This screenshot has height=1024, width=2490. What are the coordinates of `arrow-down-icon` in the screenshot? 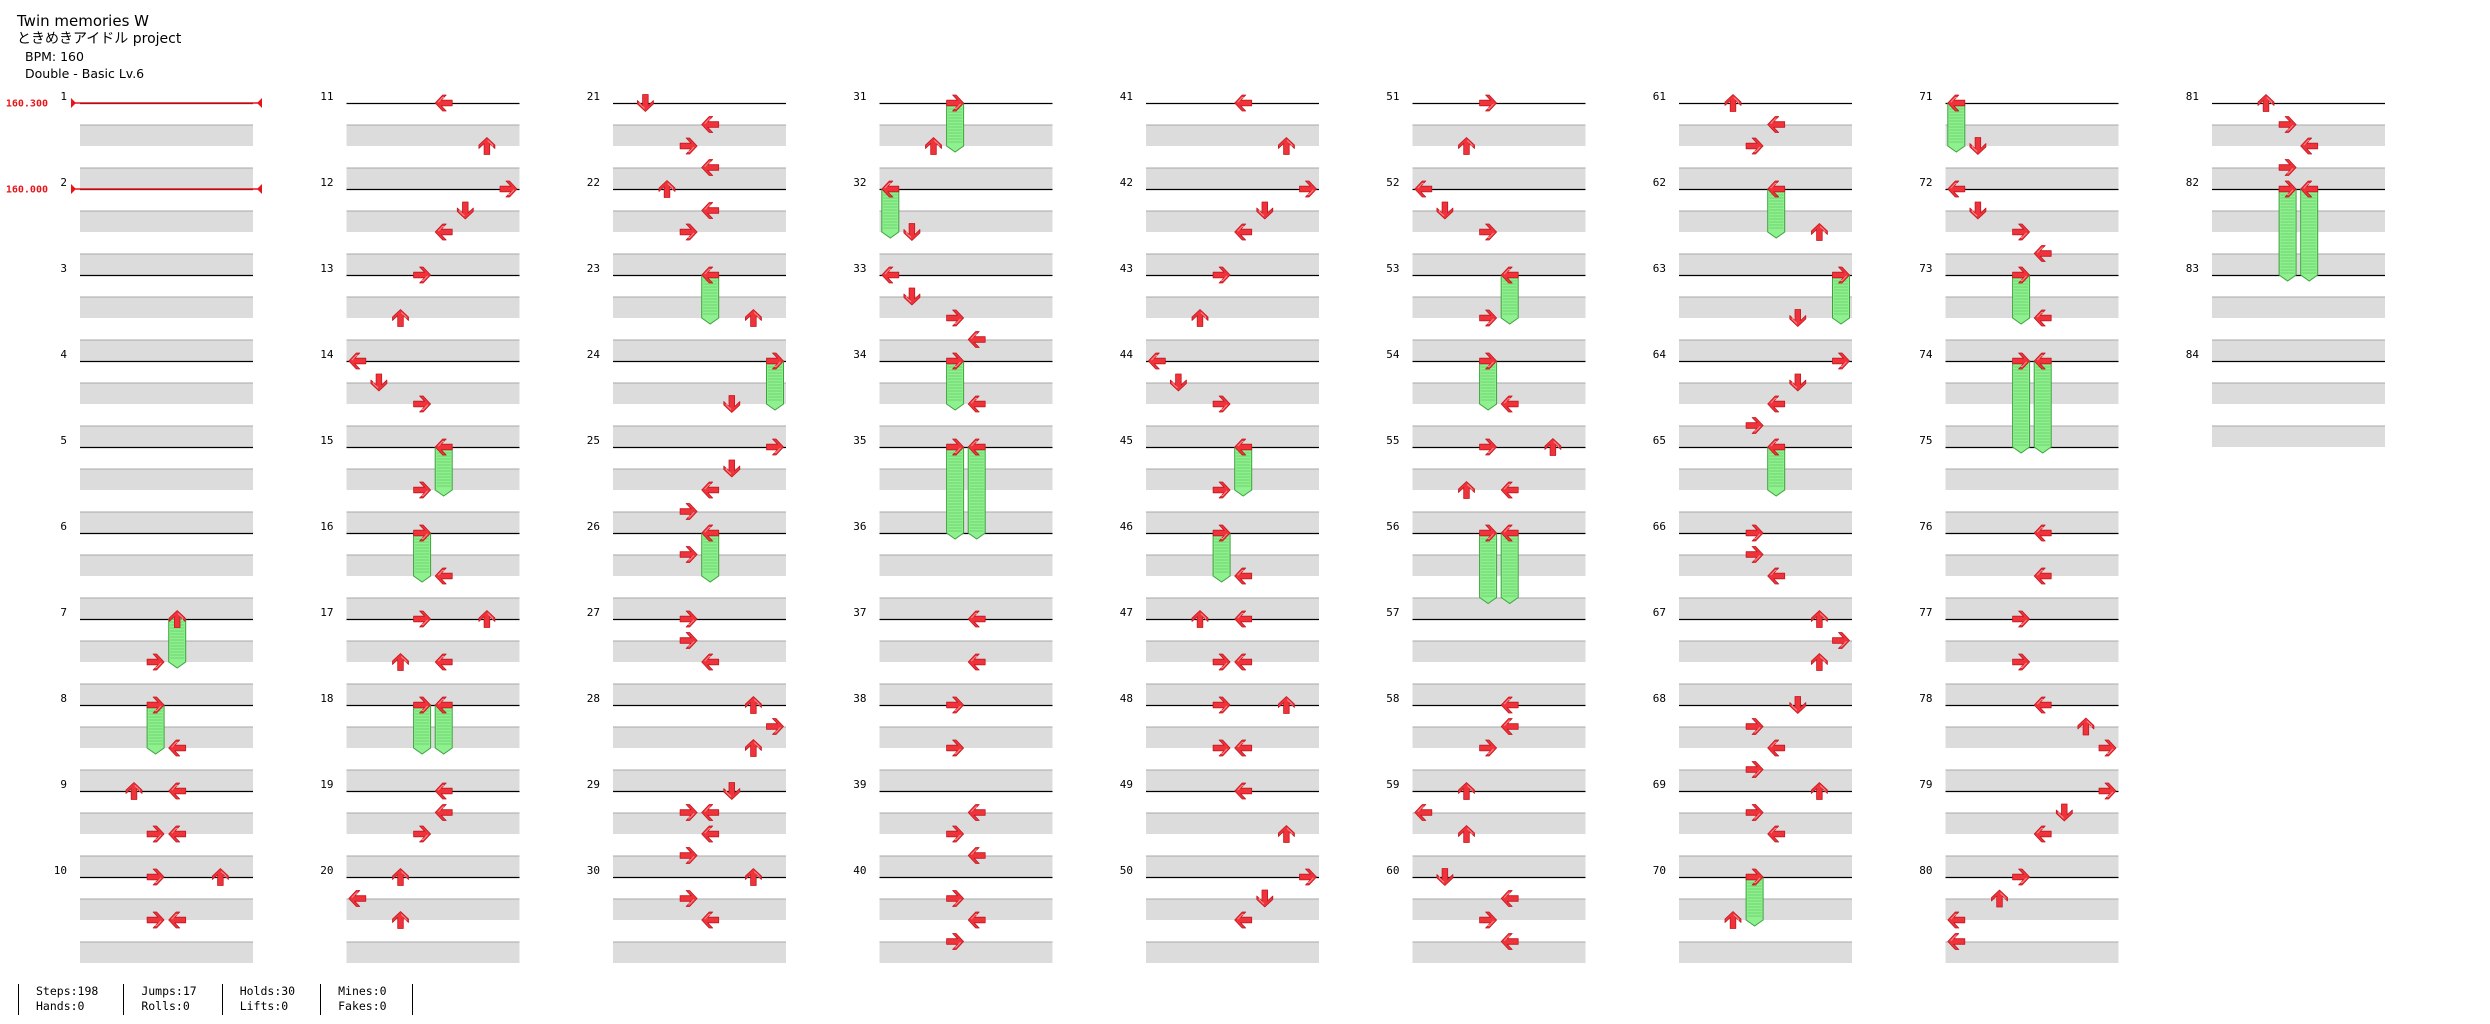 It's located at (1798, 318).